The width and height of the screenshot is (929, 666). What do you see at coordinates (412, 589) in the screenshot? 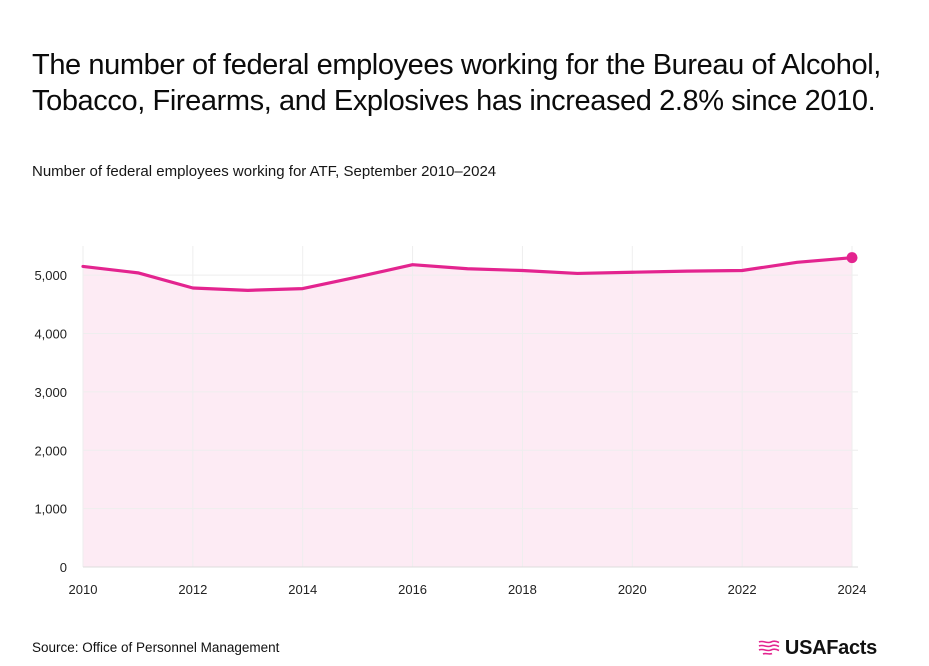
I see `x-tick-label: 2016` at bounding box center [412, 589].